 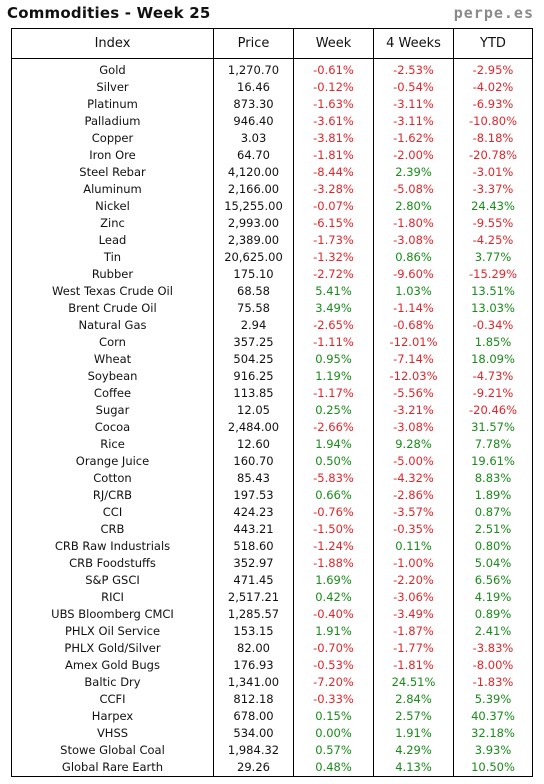 I want to click on ytd-change-cell: 8.83%, so click(x=493, y=478).